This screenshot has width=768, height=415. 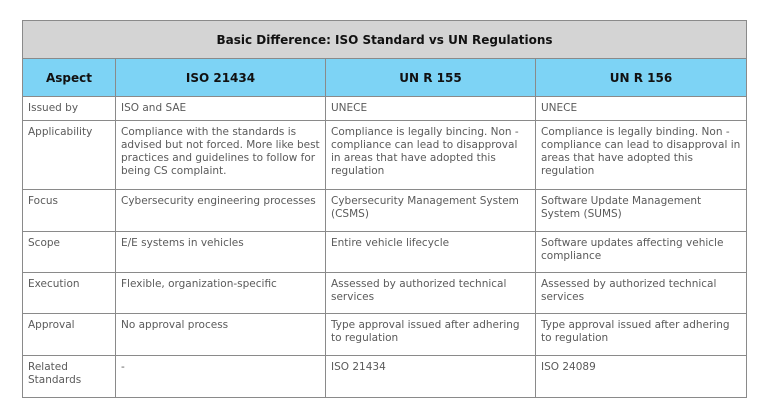 What do you see at coordinates (220, 376) in the screenshot?
I see `table-cell: -` at bounding box center [220, 376].